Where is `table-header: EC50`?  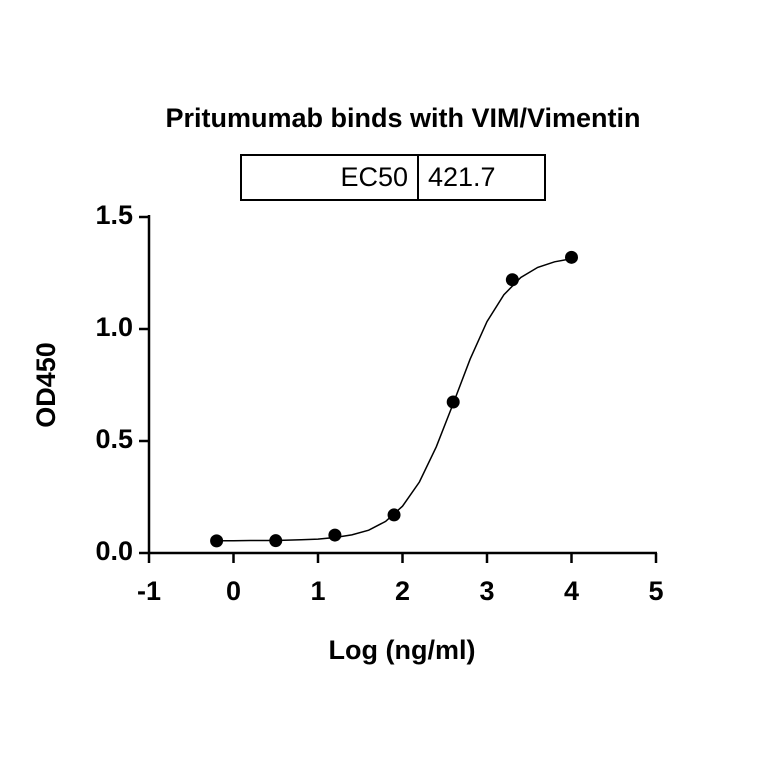 table-header: EC50 is located at coordinates (374, 177).